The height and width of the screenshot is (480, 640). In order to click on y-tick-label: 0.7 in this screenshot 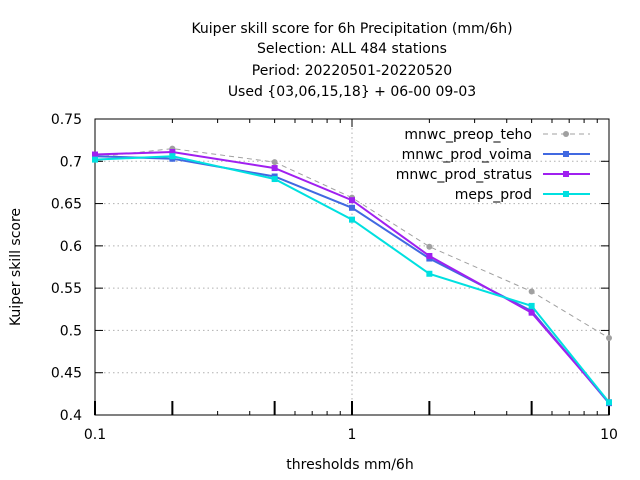, I will do `click(71, 162)`.